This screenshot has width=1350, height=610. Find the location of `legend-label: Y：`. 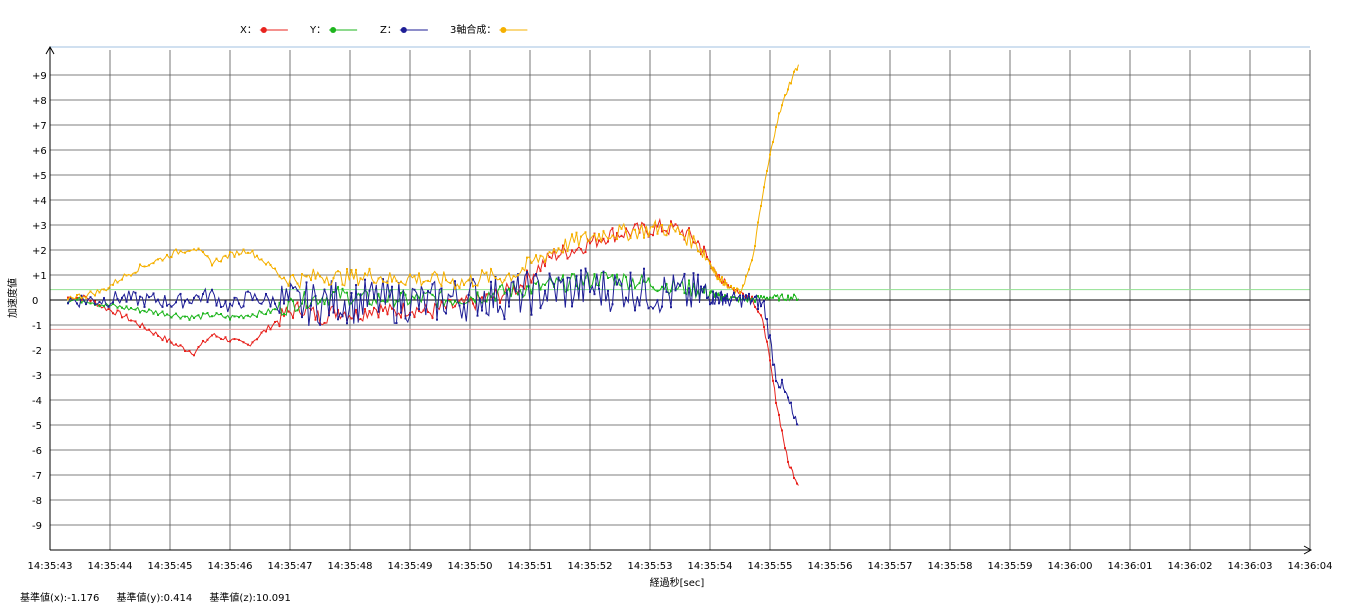

legend-label: Y： is located at coordinates (317, 30).